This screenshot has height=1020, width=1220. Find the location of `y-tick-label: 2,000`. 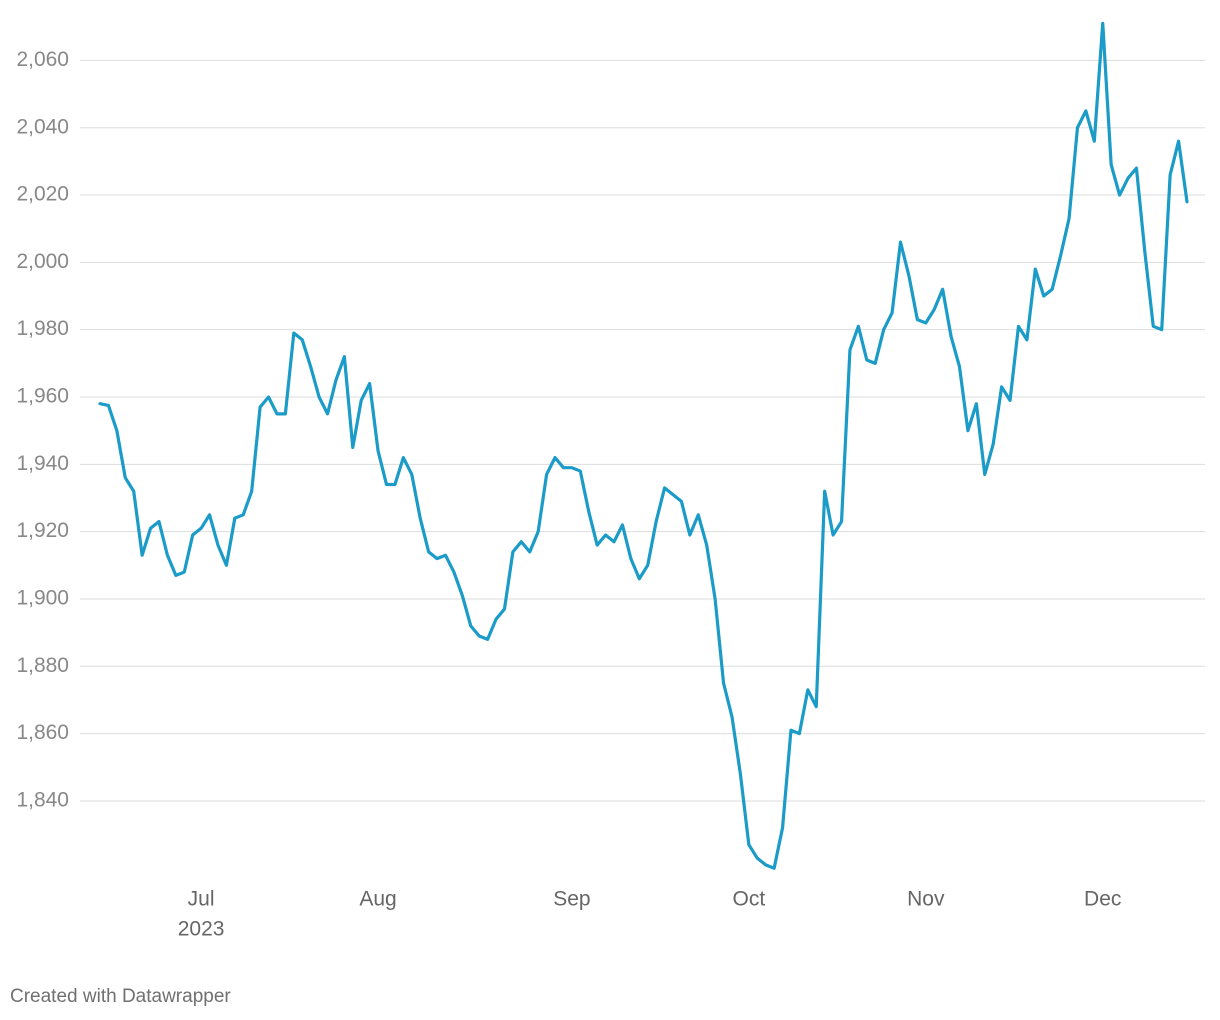

y-tick-label: 2,000 is located at coordinates (42, 261).